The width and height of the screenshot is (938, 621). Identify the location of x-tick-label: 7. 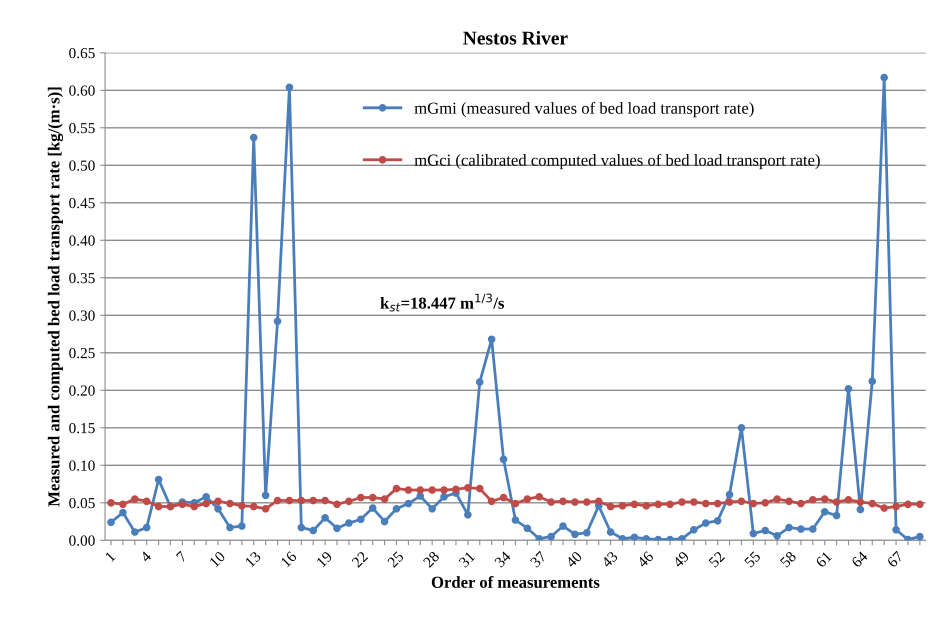
(182, 556).